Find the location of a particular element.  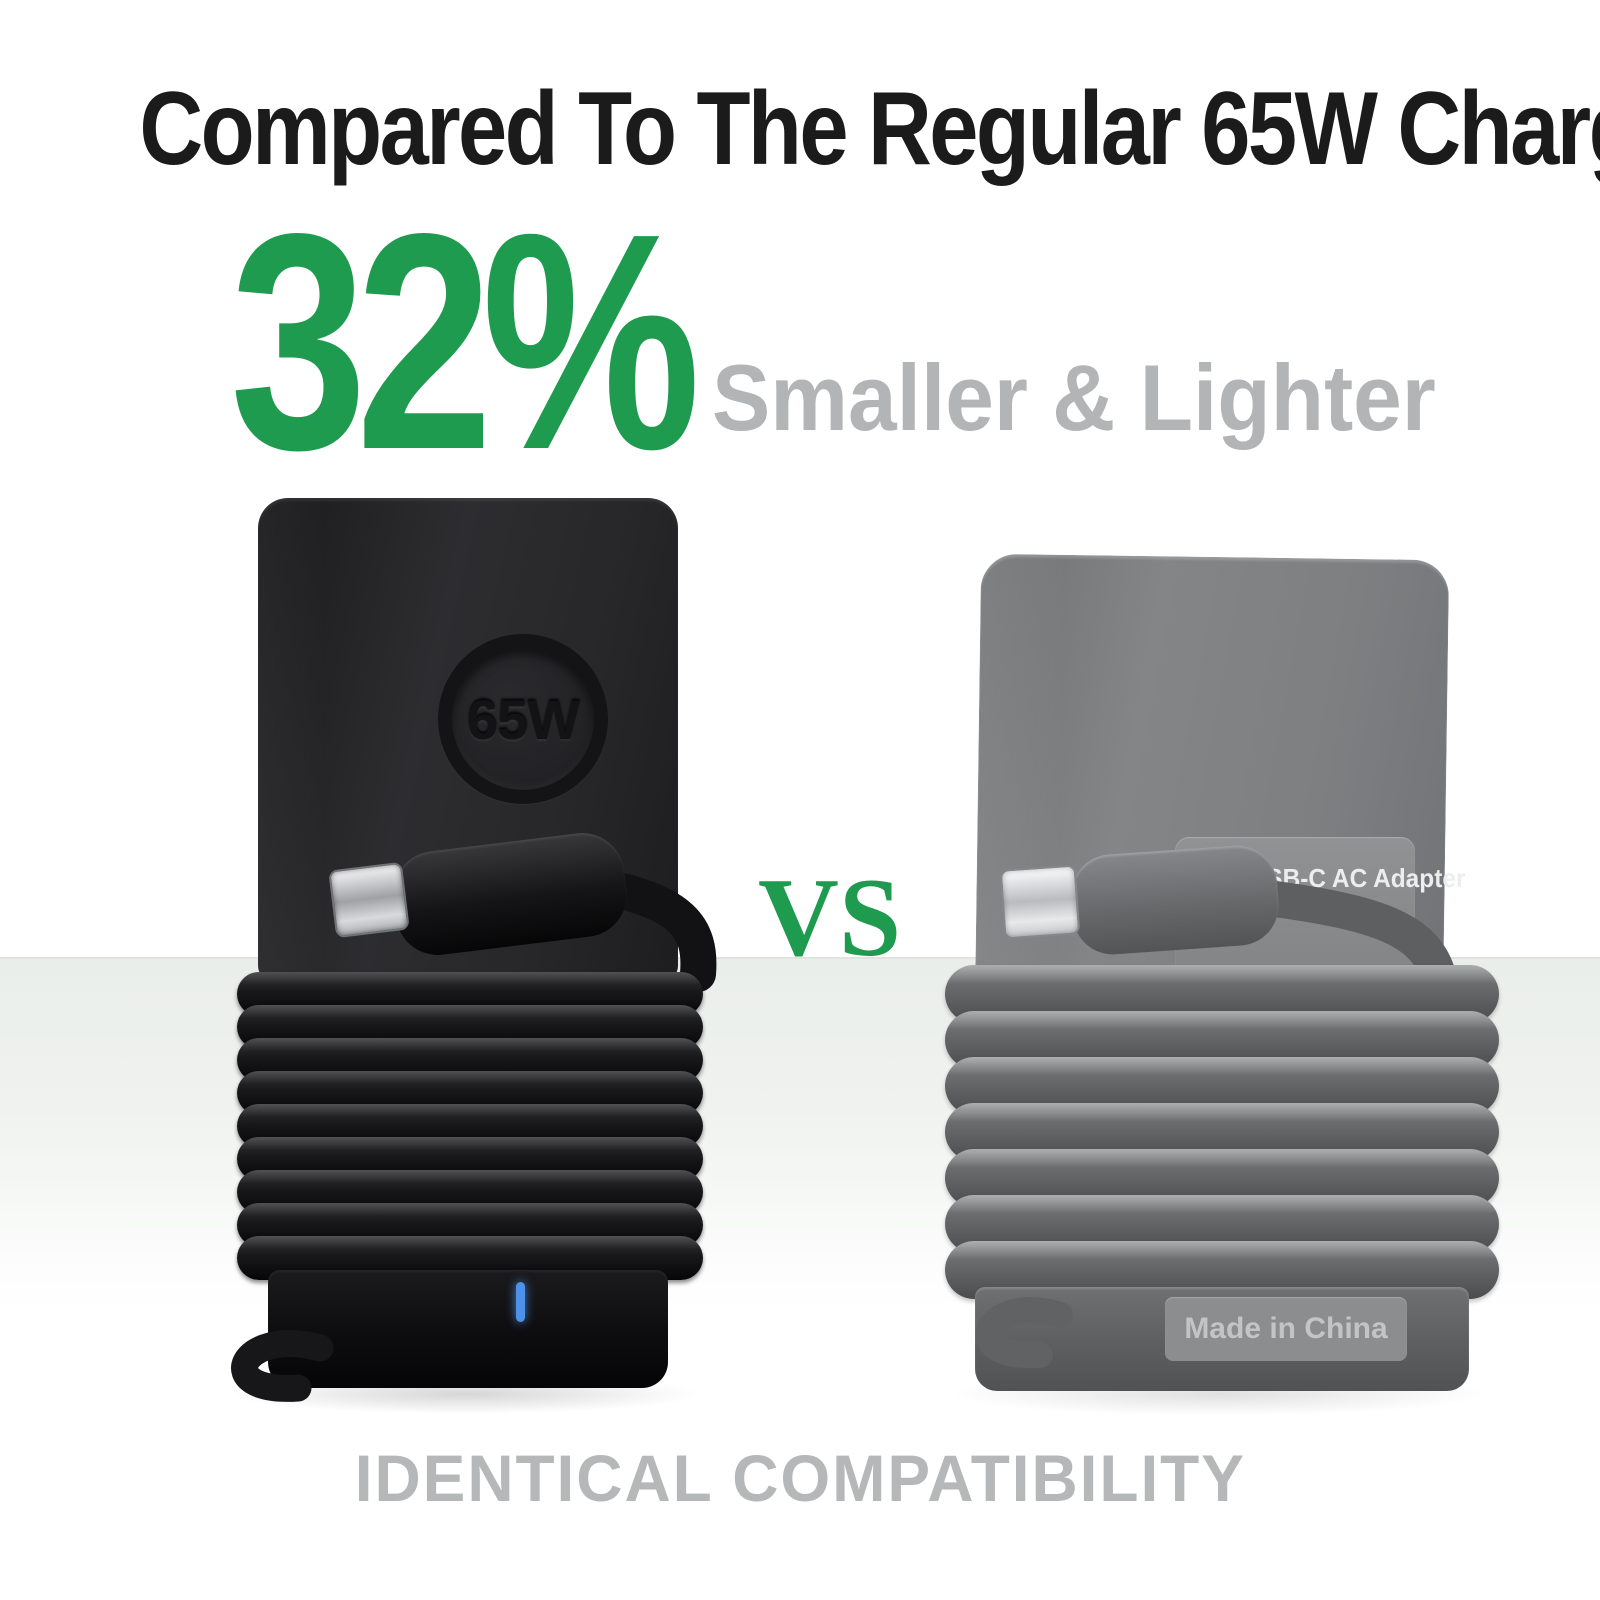

footer-text: IDENTICAL COMPATIBILITY is located at coordinates (800, 1478).